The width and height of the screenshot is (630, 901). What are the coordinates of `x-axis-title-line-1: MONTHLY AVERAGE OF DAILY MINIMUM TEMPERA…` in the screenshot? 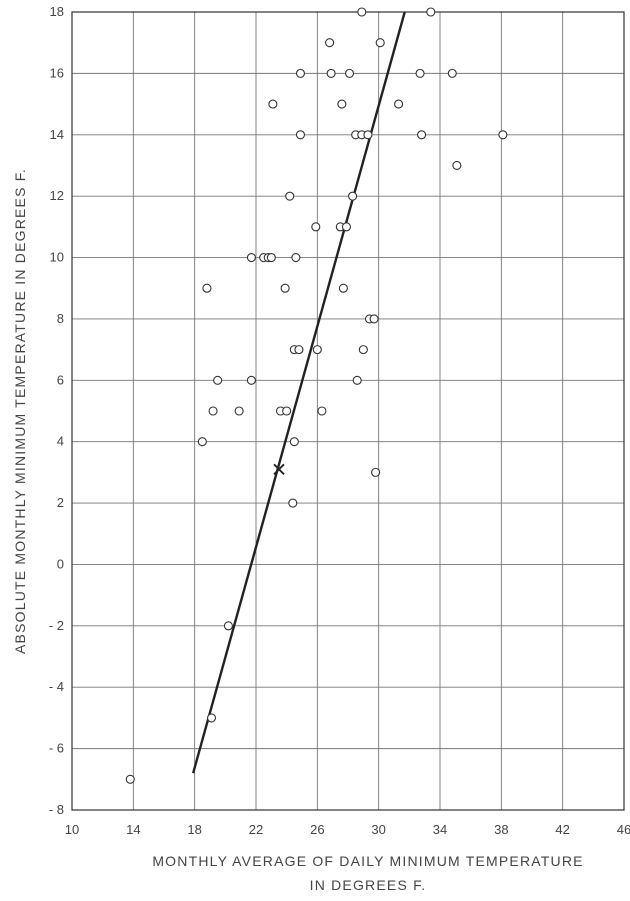 It's located at (367, 861).